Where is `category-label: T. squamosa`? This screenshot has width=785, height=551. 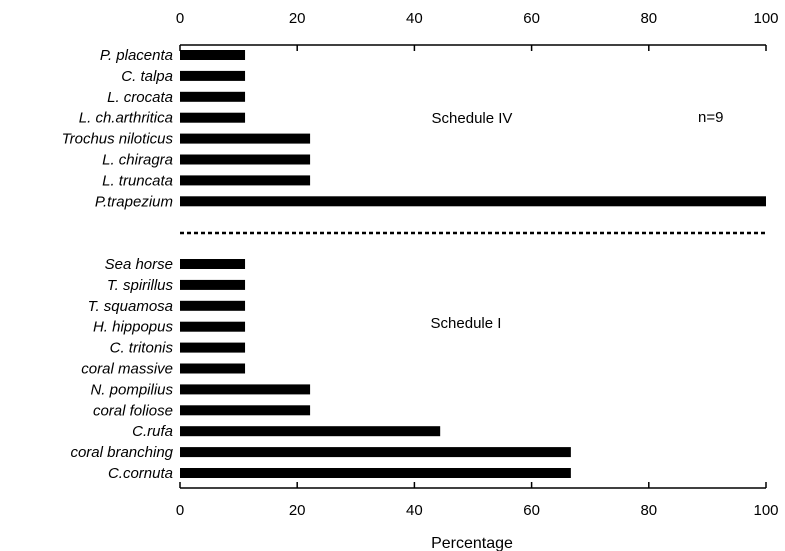 category-label: T. squamosa is located at coordinates (130, 306).